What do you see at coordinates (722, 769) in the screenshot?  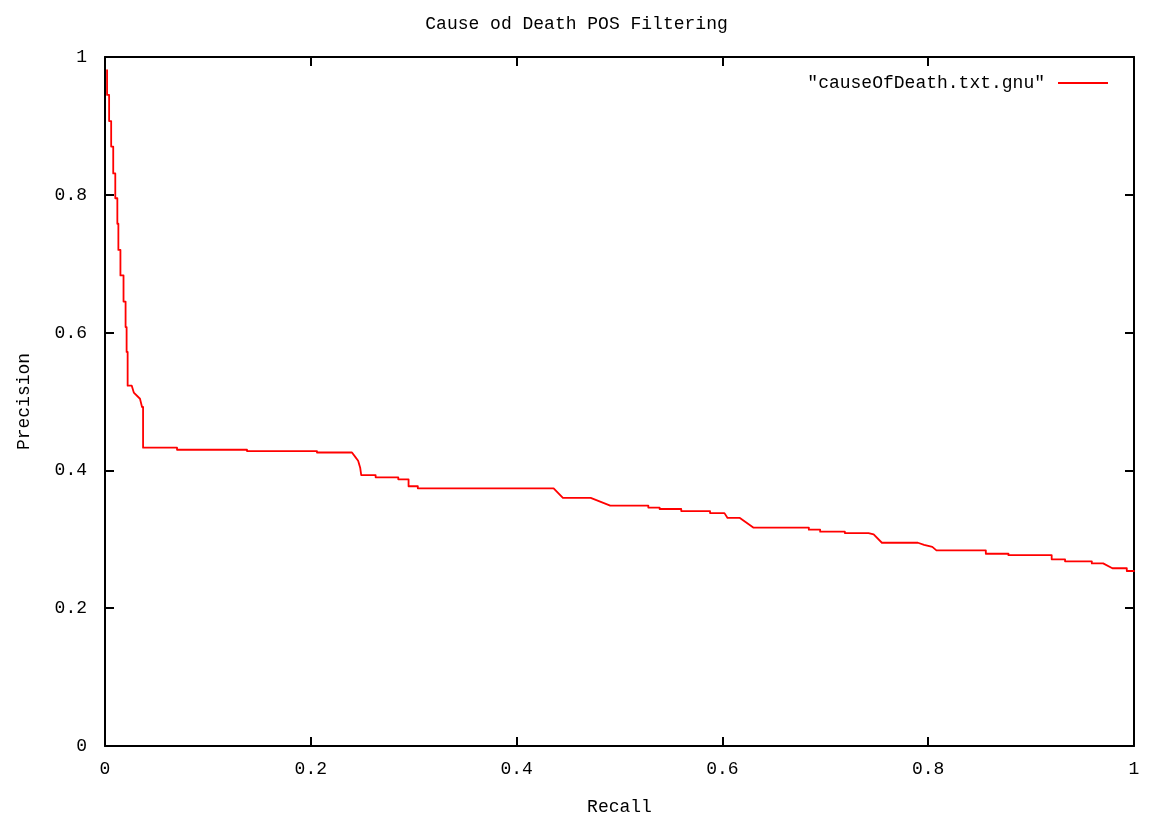 I see `x-tick-label: 0.6` at bounding box center [722, 769].